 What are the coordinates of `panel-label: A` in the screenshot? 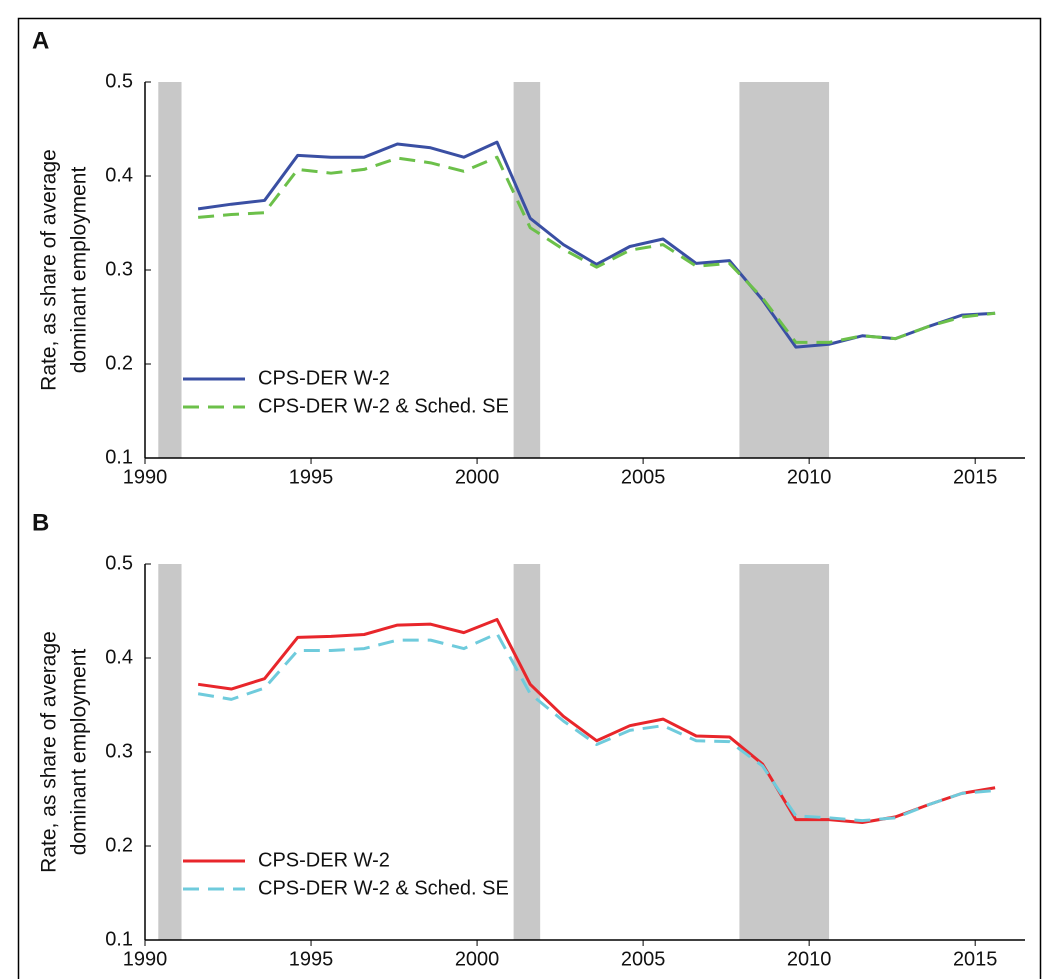 It's located at (40, 40).